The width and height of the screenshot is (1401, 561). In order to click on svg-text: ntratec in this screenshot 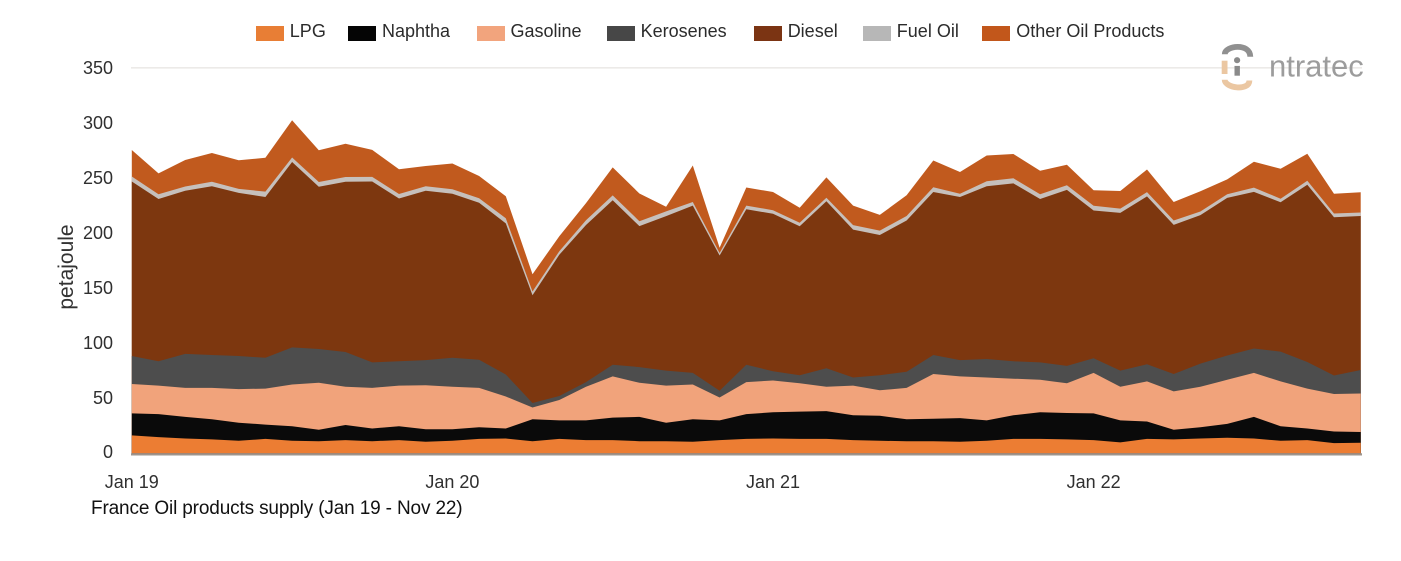, I will do `click(1316, 66)`.